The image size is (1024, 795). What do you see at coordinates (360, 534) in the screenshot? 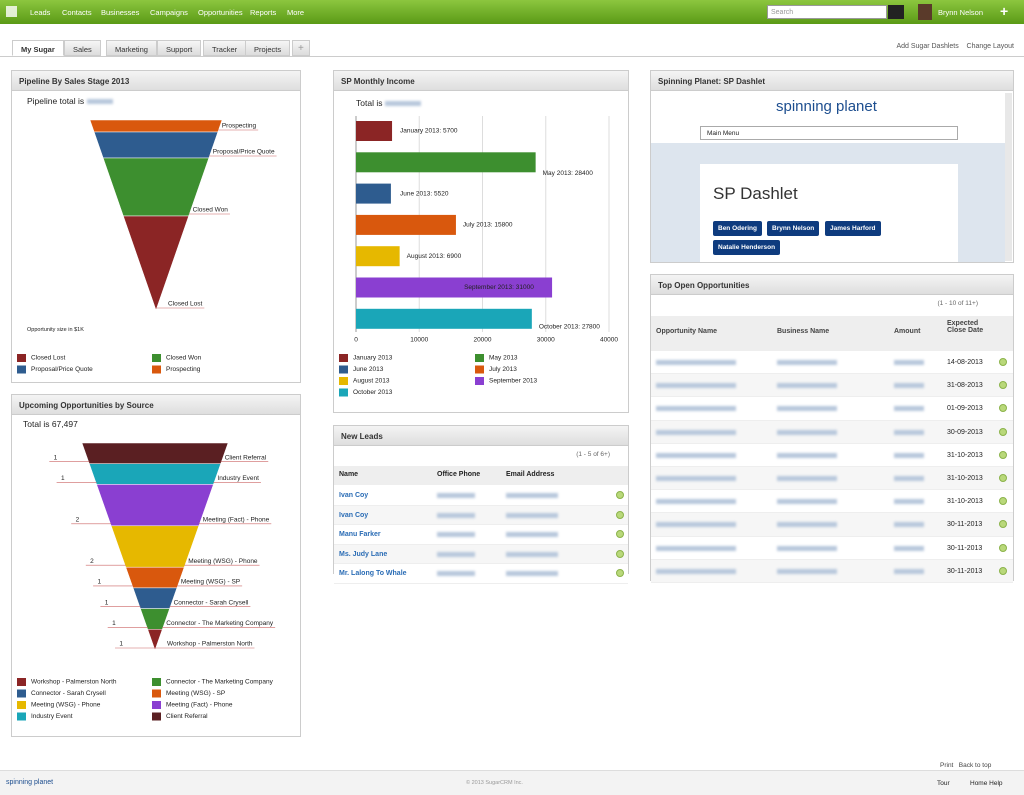
I see `lead-name: Manu Farker` at bounding box center [360, 534].